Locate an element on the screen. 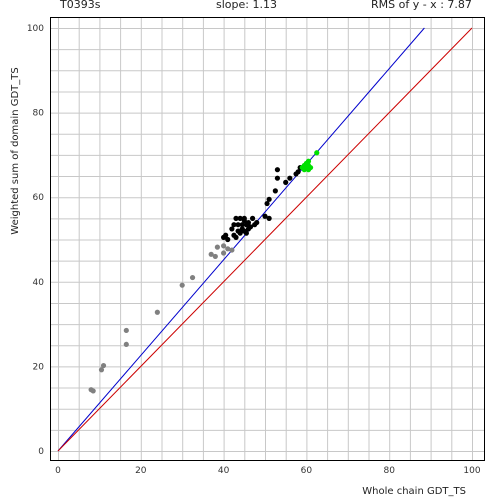 The width and height of the screenshot is (500, 500). y-axis-label: Weighted sum of domain GDT_TS is located at coordinates (15, 150).